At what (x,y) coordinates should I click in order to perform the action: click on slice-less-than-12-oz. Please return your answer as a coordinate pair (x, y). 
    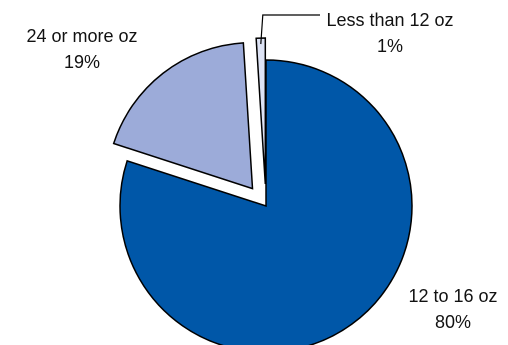
    Looking at the image, I should click on (261, 111).